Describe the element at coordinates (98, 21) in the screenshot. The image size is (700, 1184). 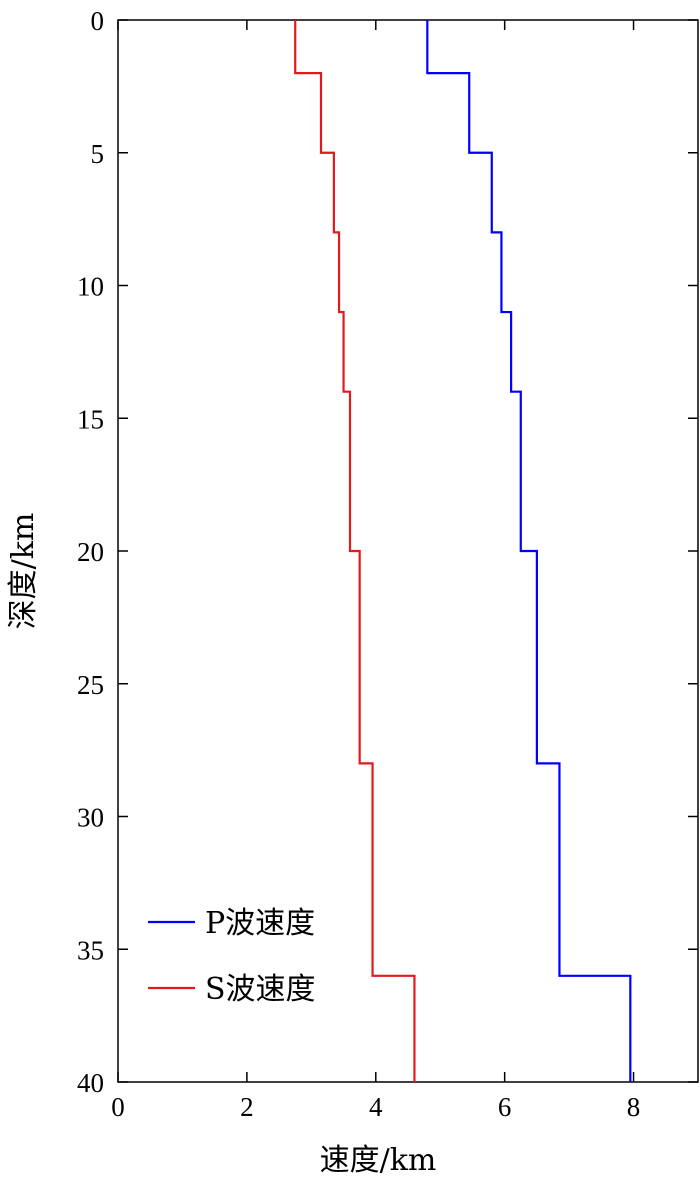
I see `y-tick-label: 0` at that location.